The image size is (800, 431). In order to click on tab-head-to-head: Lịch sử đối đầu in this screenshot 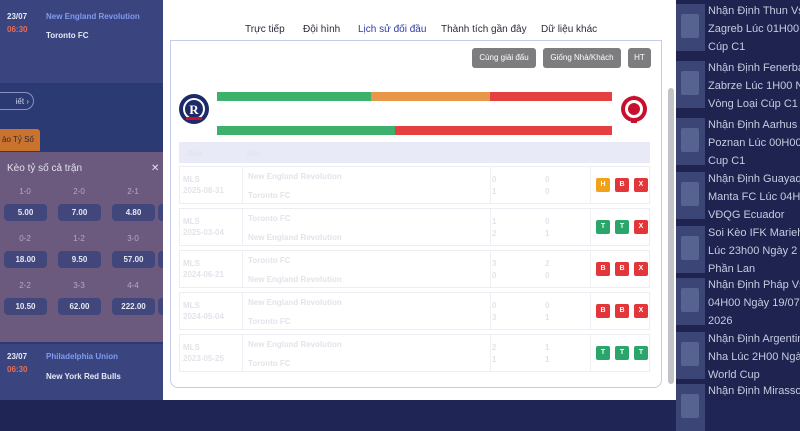, I will do `click(392, 31)`.